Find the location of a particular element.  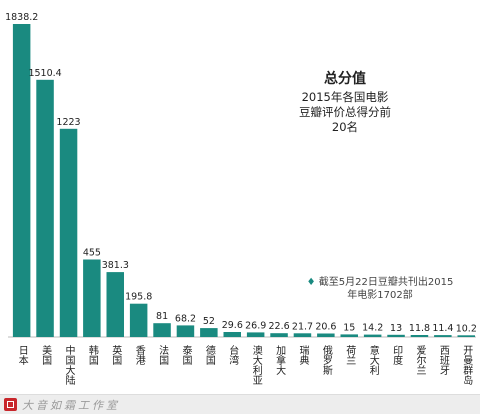

value-label-11: 22.6 is located at coordinates (279, 326).